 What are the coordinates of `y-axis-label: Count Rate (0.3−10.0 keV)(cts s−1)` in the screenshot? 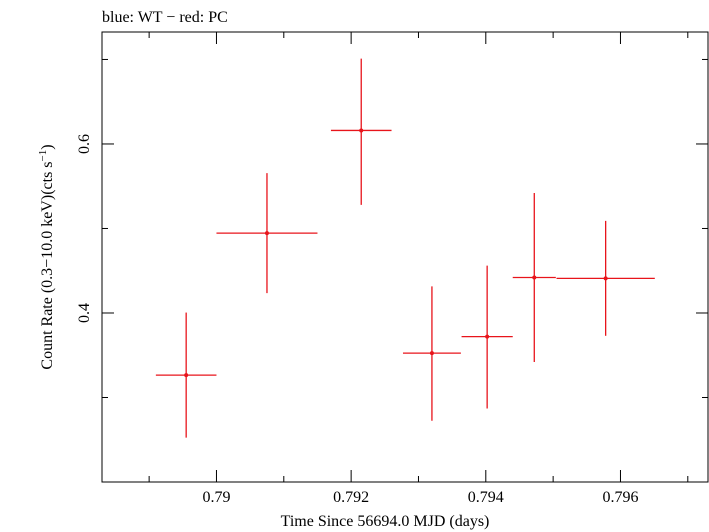 It's located at (46, 256).